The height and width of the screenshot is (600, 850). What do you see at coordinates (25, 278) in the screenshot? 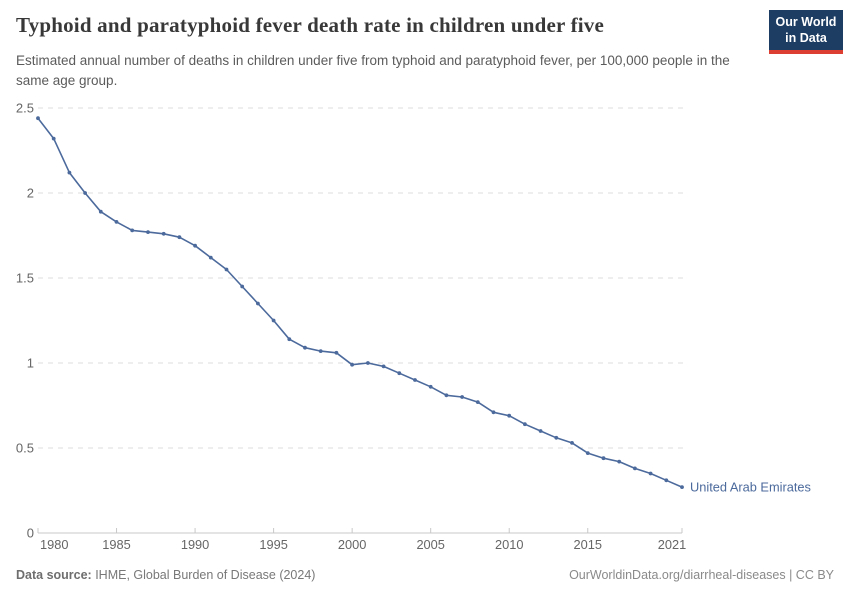
I see `y-tick-label: 1.5` at bounding box center [25, 278].